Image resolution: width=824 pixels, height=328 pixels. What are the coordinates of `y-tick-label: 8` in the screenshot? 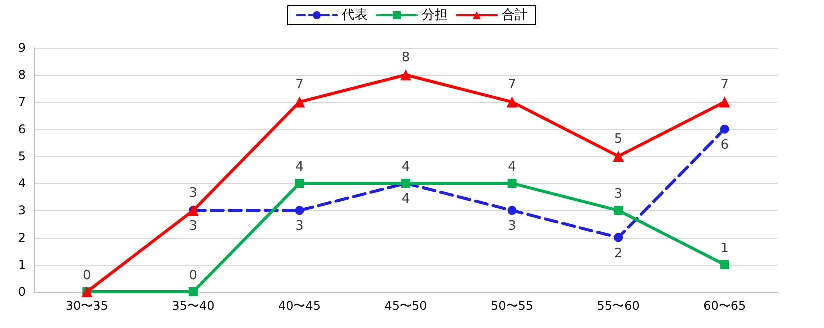 It's located at (22, 75).